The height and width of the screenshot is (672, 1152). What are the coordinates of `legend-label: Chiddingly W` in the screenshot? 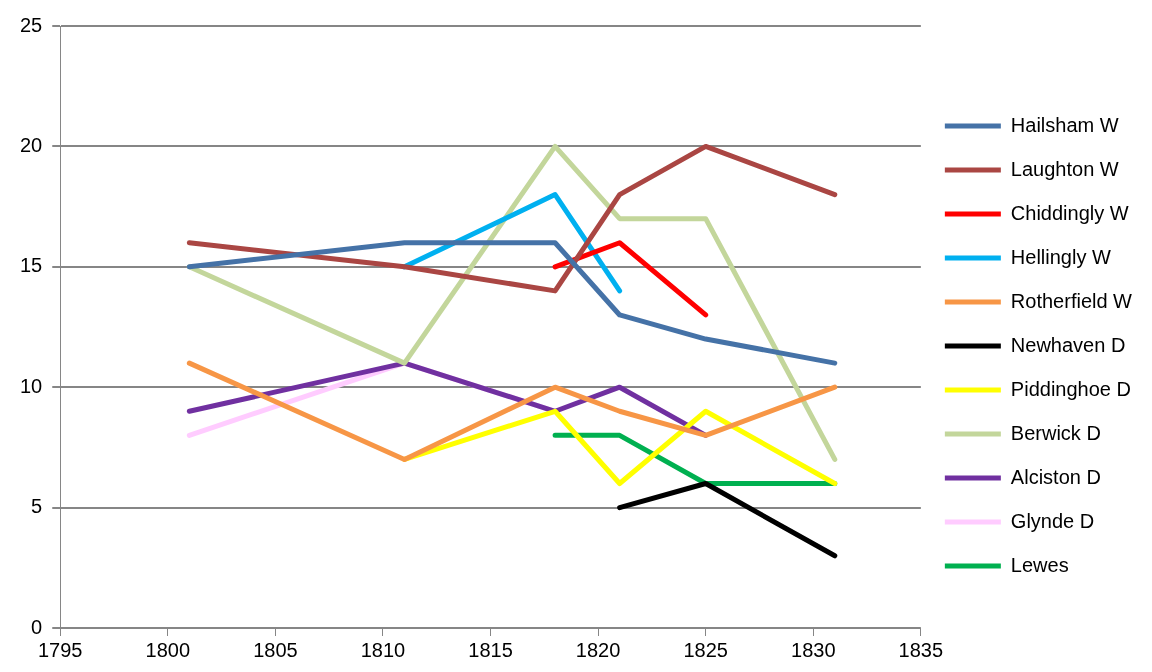 It's located at (1069, 212).